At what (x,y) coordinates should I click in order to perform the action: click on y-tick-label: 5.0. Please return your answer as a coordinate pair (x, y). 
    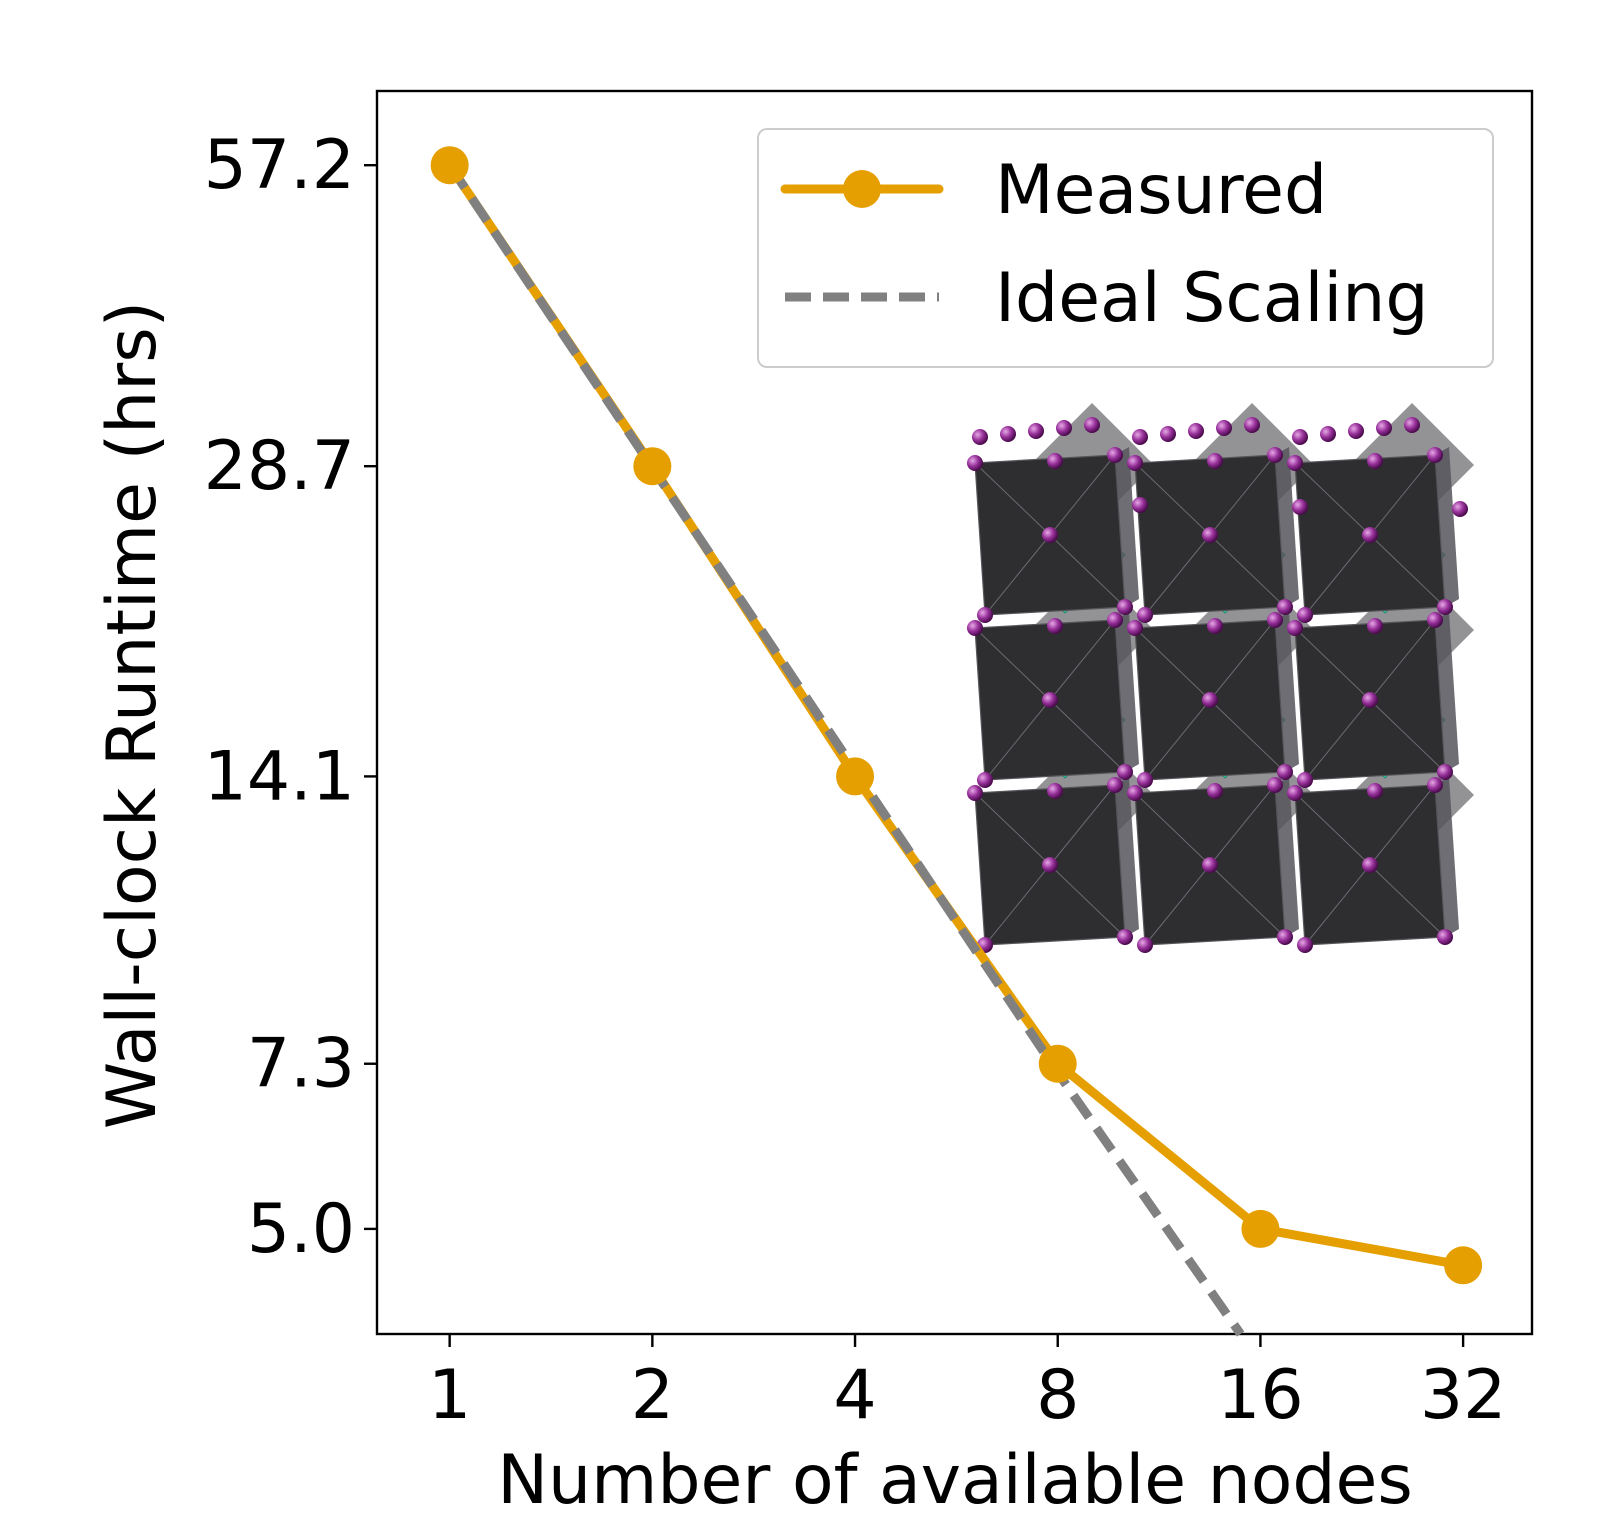
    Looking at the image, I should click on (301, 1229).